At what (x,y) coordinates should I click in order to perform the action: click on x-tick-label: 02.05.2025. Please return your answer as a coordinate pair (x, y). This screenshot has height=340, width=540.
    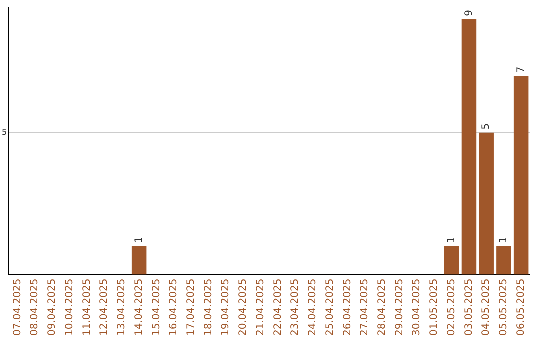
    Looking at the image, I should click on (452, 307).